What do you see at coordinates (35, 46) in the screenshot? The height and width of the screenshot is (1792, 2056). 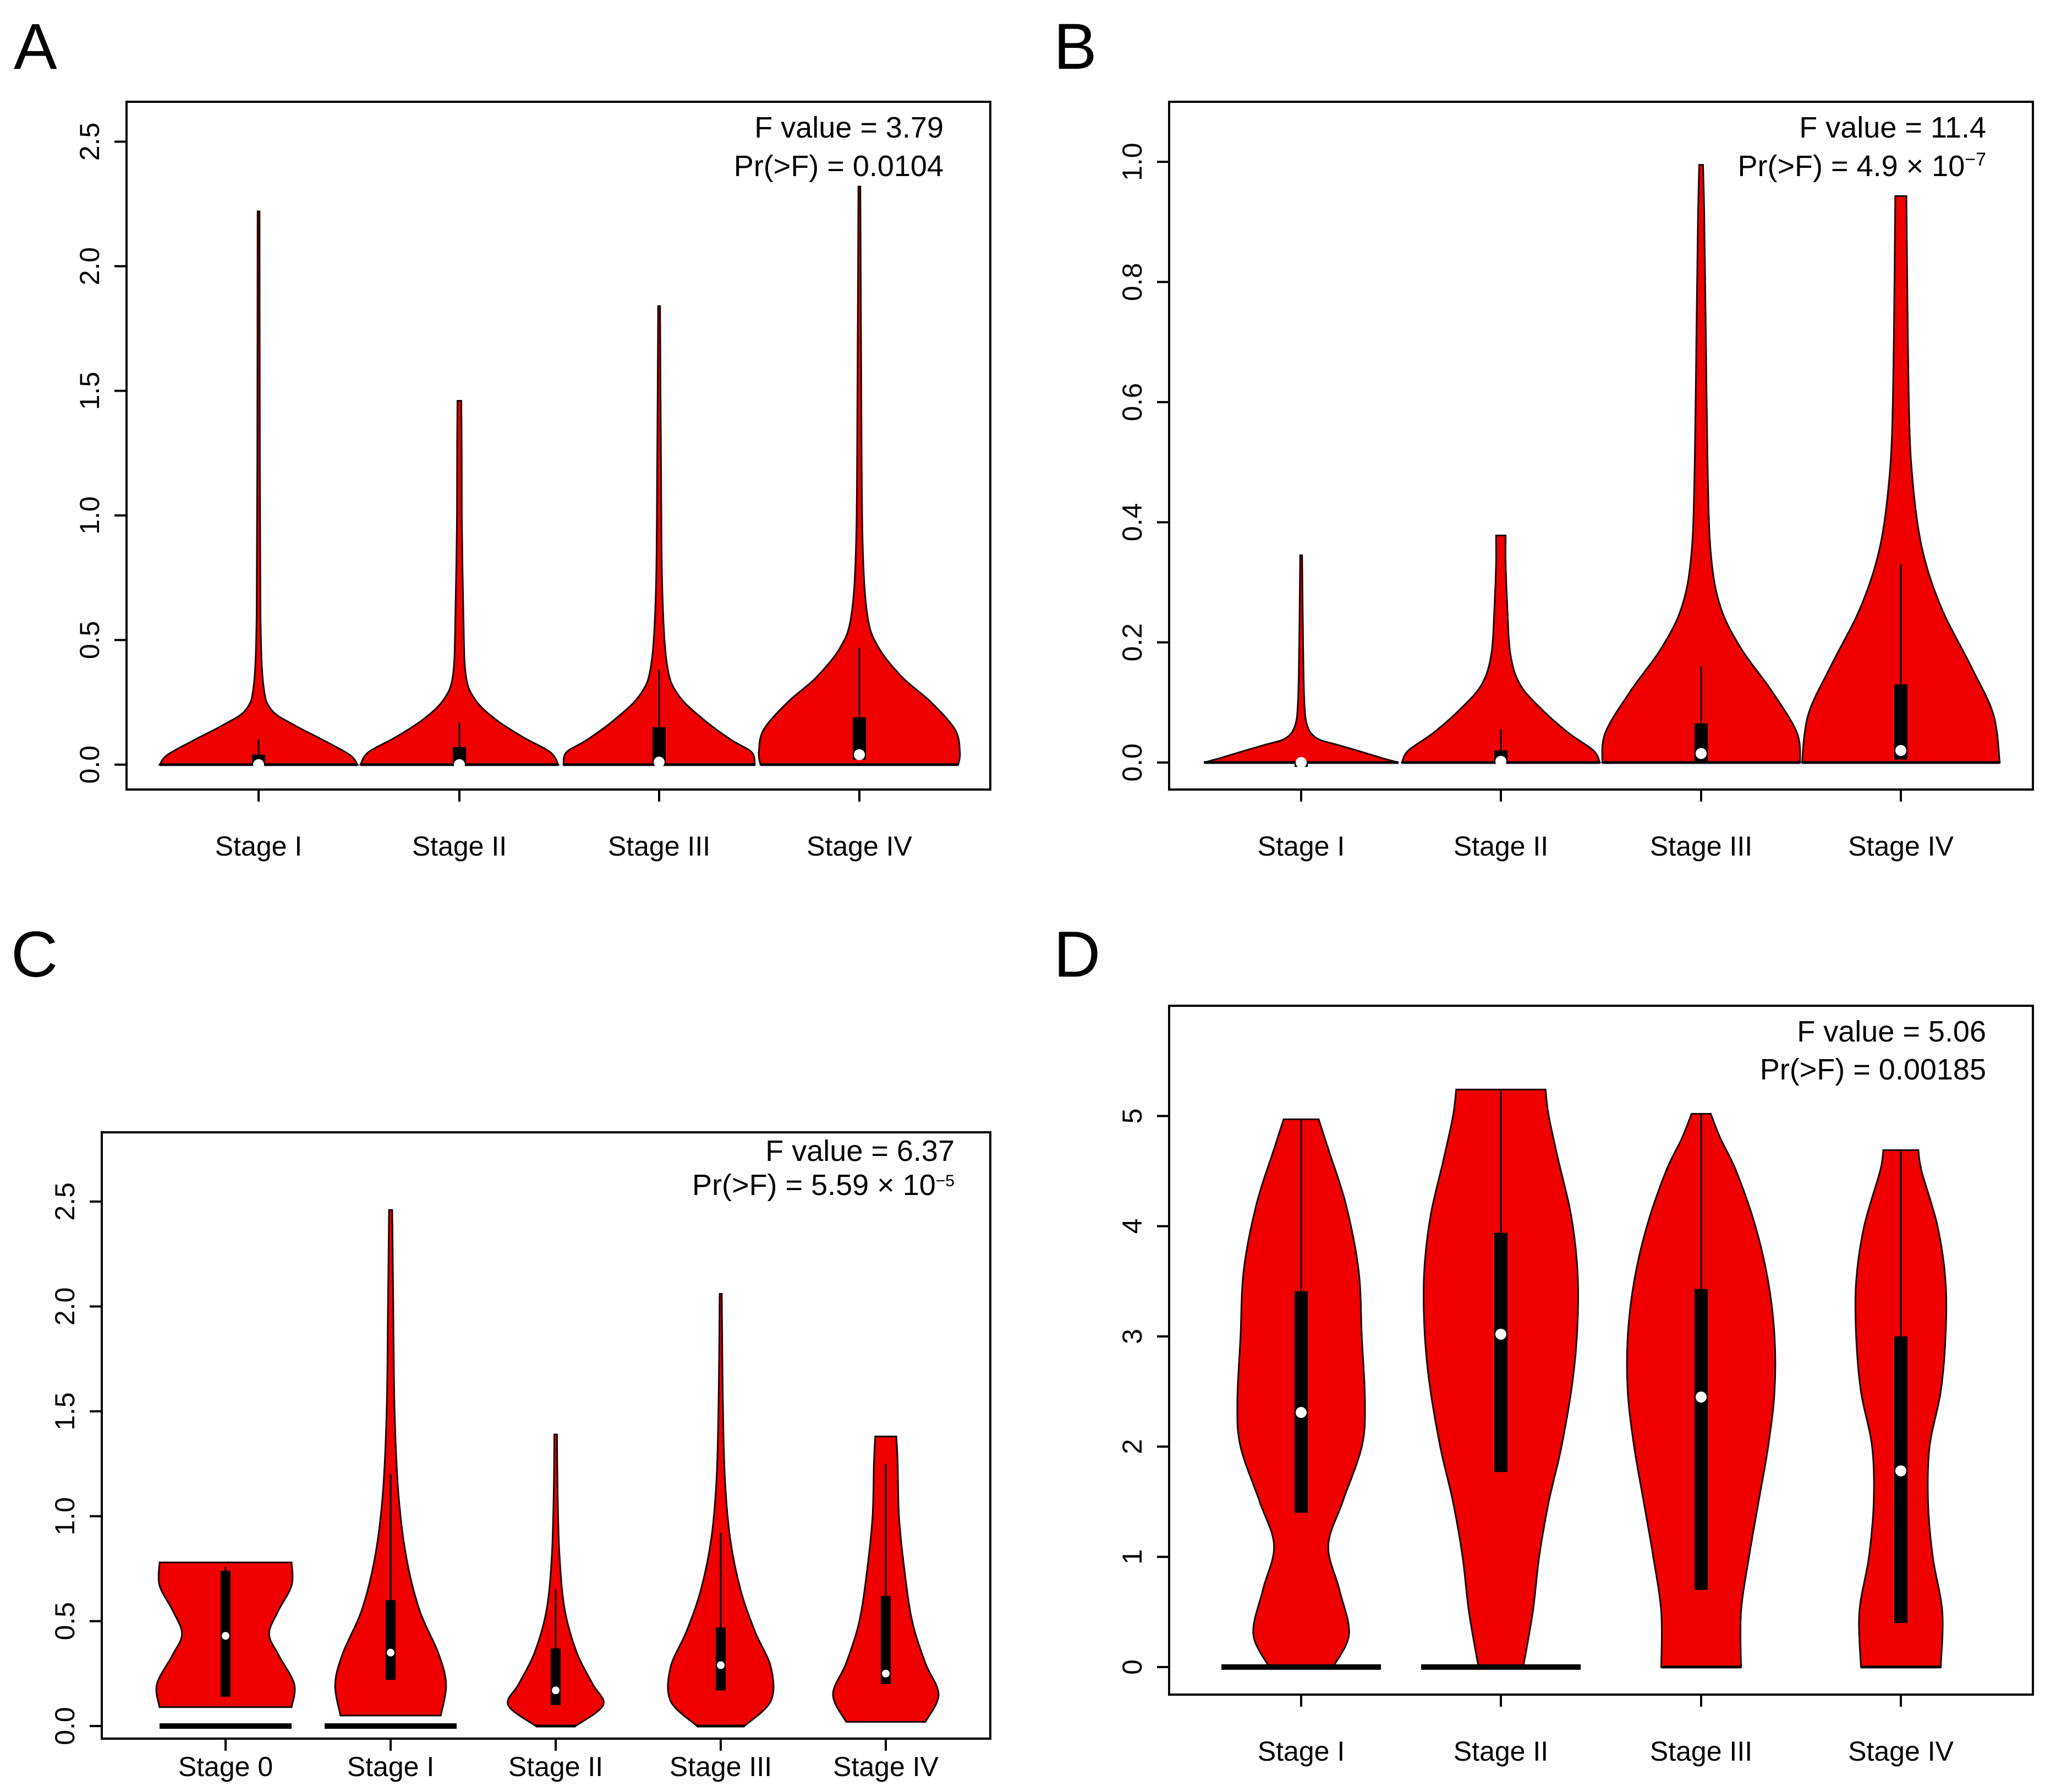 I see `panel-label: A` at bounding box center [35, 46].